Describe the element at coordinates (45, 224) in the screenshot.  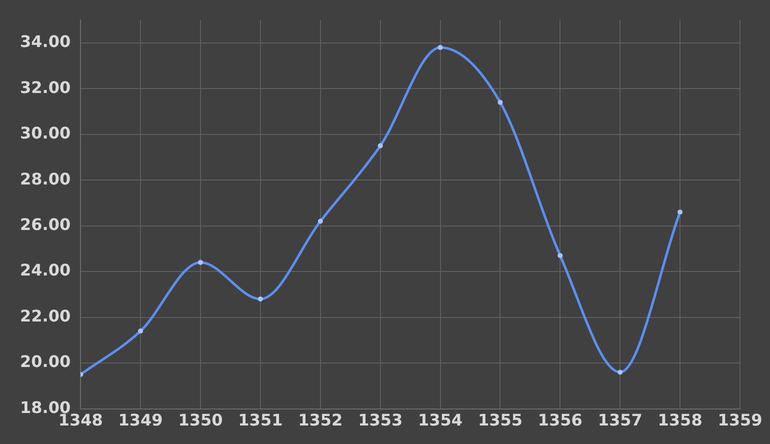
I see `y-tick-label: 26.00` at that location.